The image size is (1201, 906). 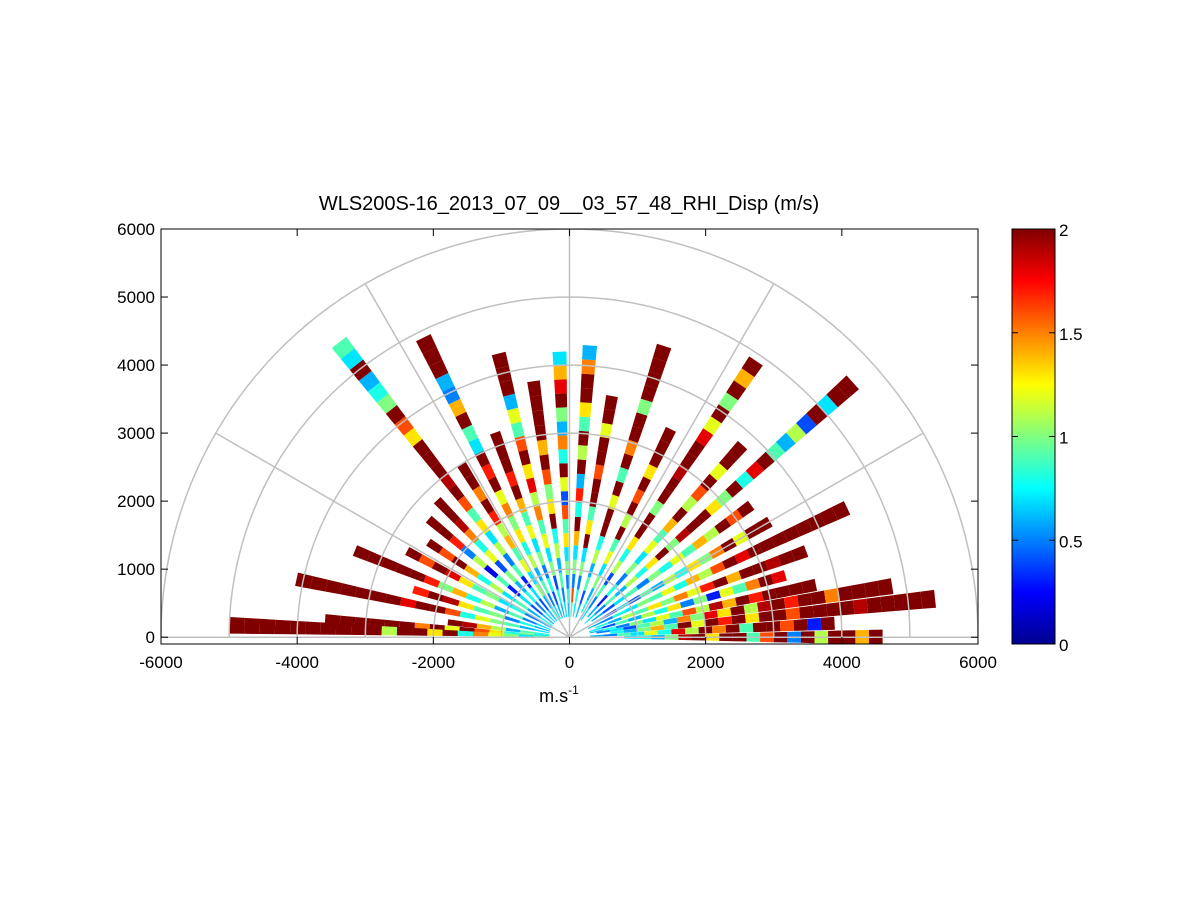 What do you see at coordinates (150, 637) in the screenshot?
I see `y-tick-label: 0` at bounding box center [150, 637].